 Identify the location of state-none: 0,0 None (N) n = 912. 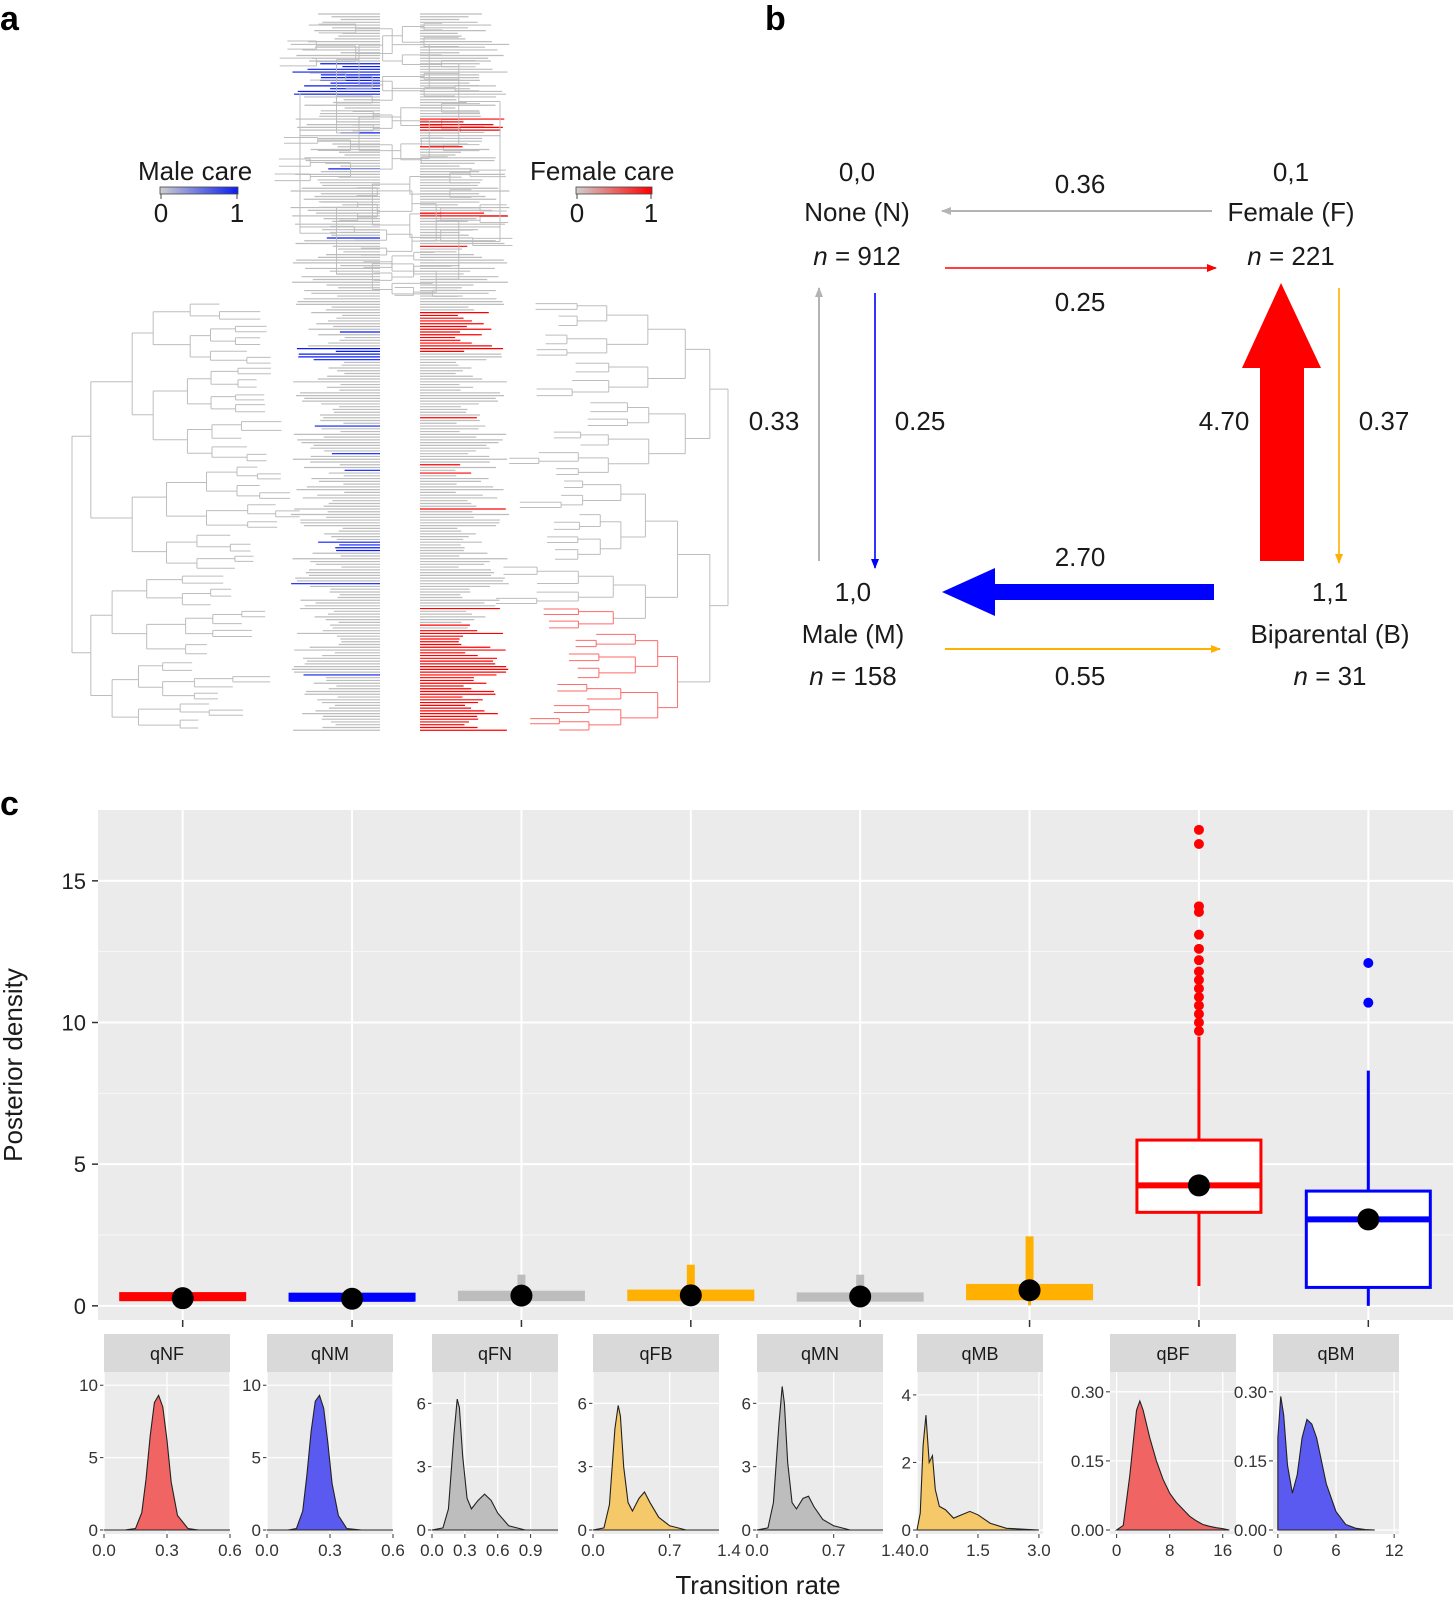
(856, 214).